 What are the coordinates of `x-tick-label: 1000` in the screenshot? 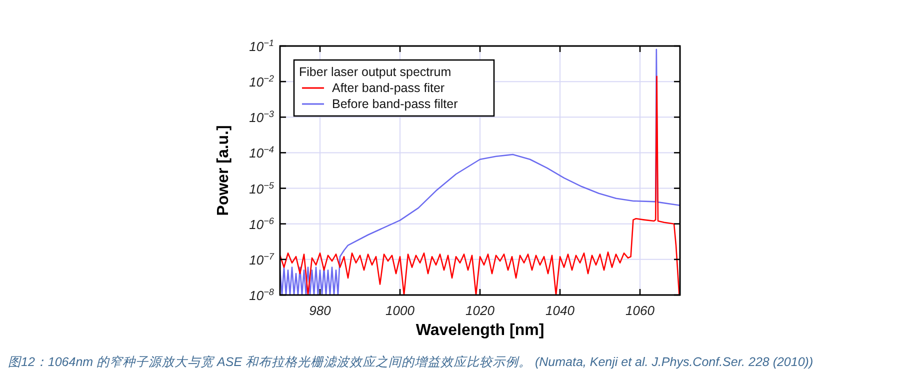 It's located at (401, 310).